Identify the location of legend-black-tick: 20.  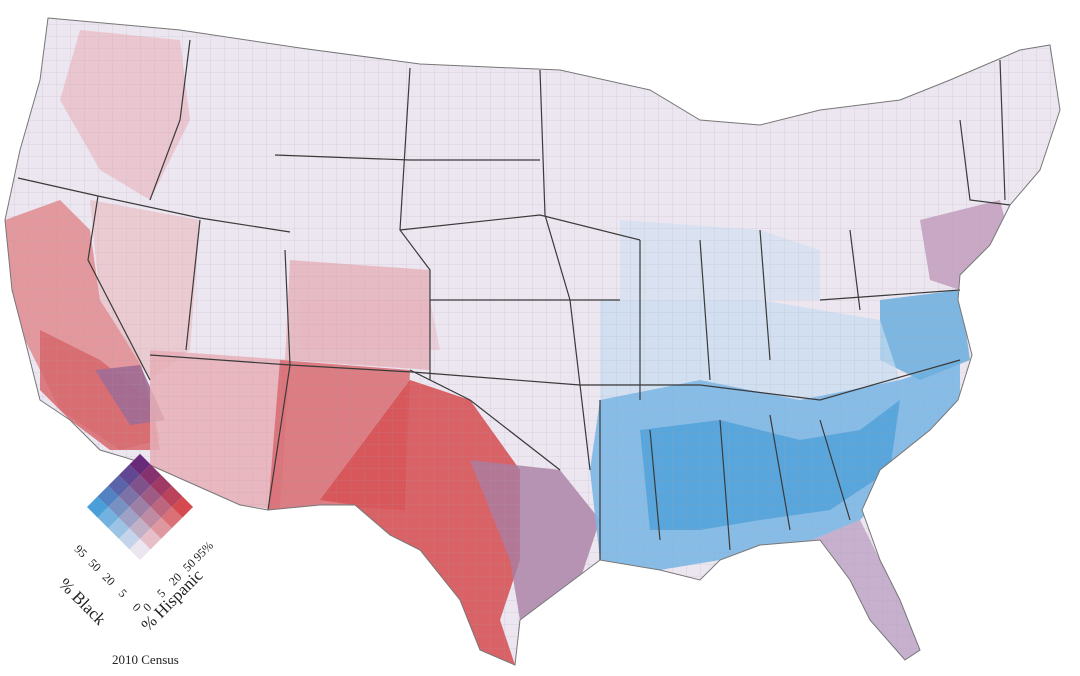
(109, 579).